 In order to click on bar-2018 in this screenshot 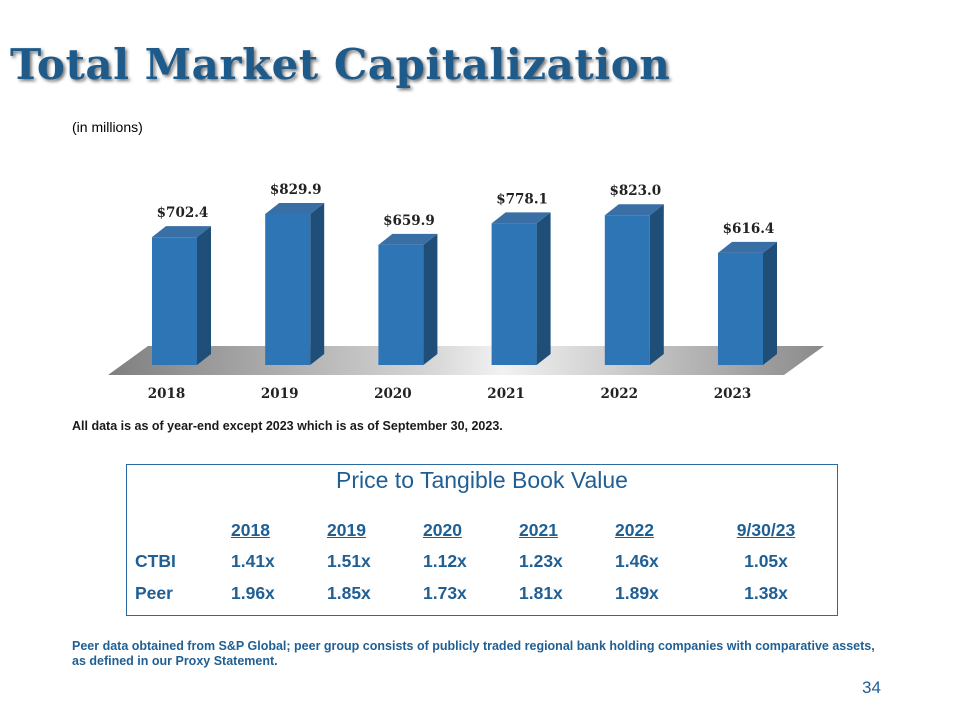, I will do `click(181, 295)`.